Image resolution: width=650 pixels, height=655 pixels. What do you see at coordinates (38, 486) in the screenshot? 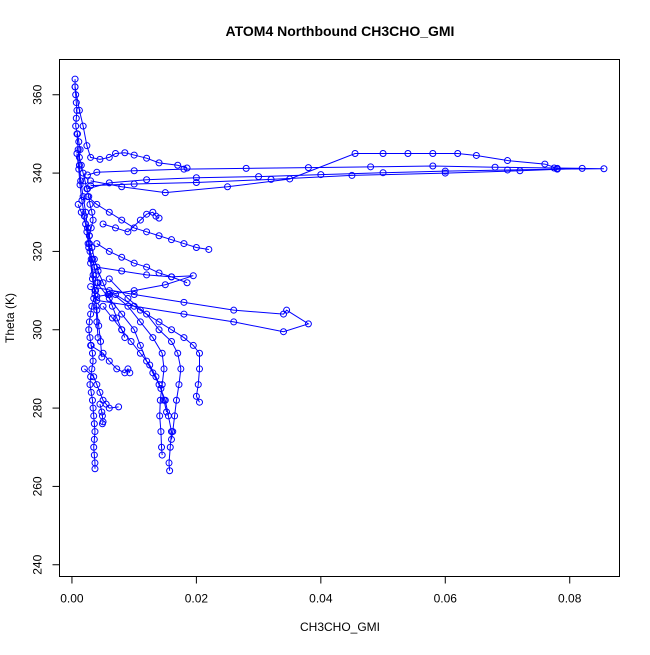
I see `y-tick-label: 260` at bounding box center [38, 486].